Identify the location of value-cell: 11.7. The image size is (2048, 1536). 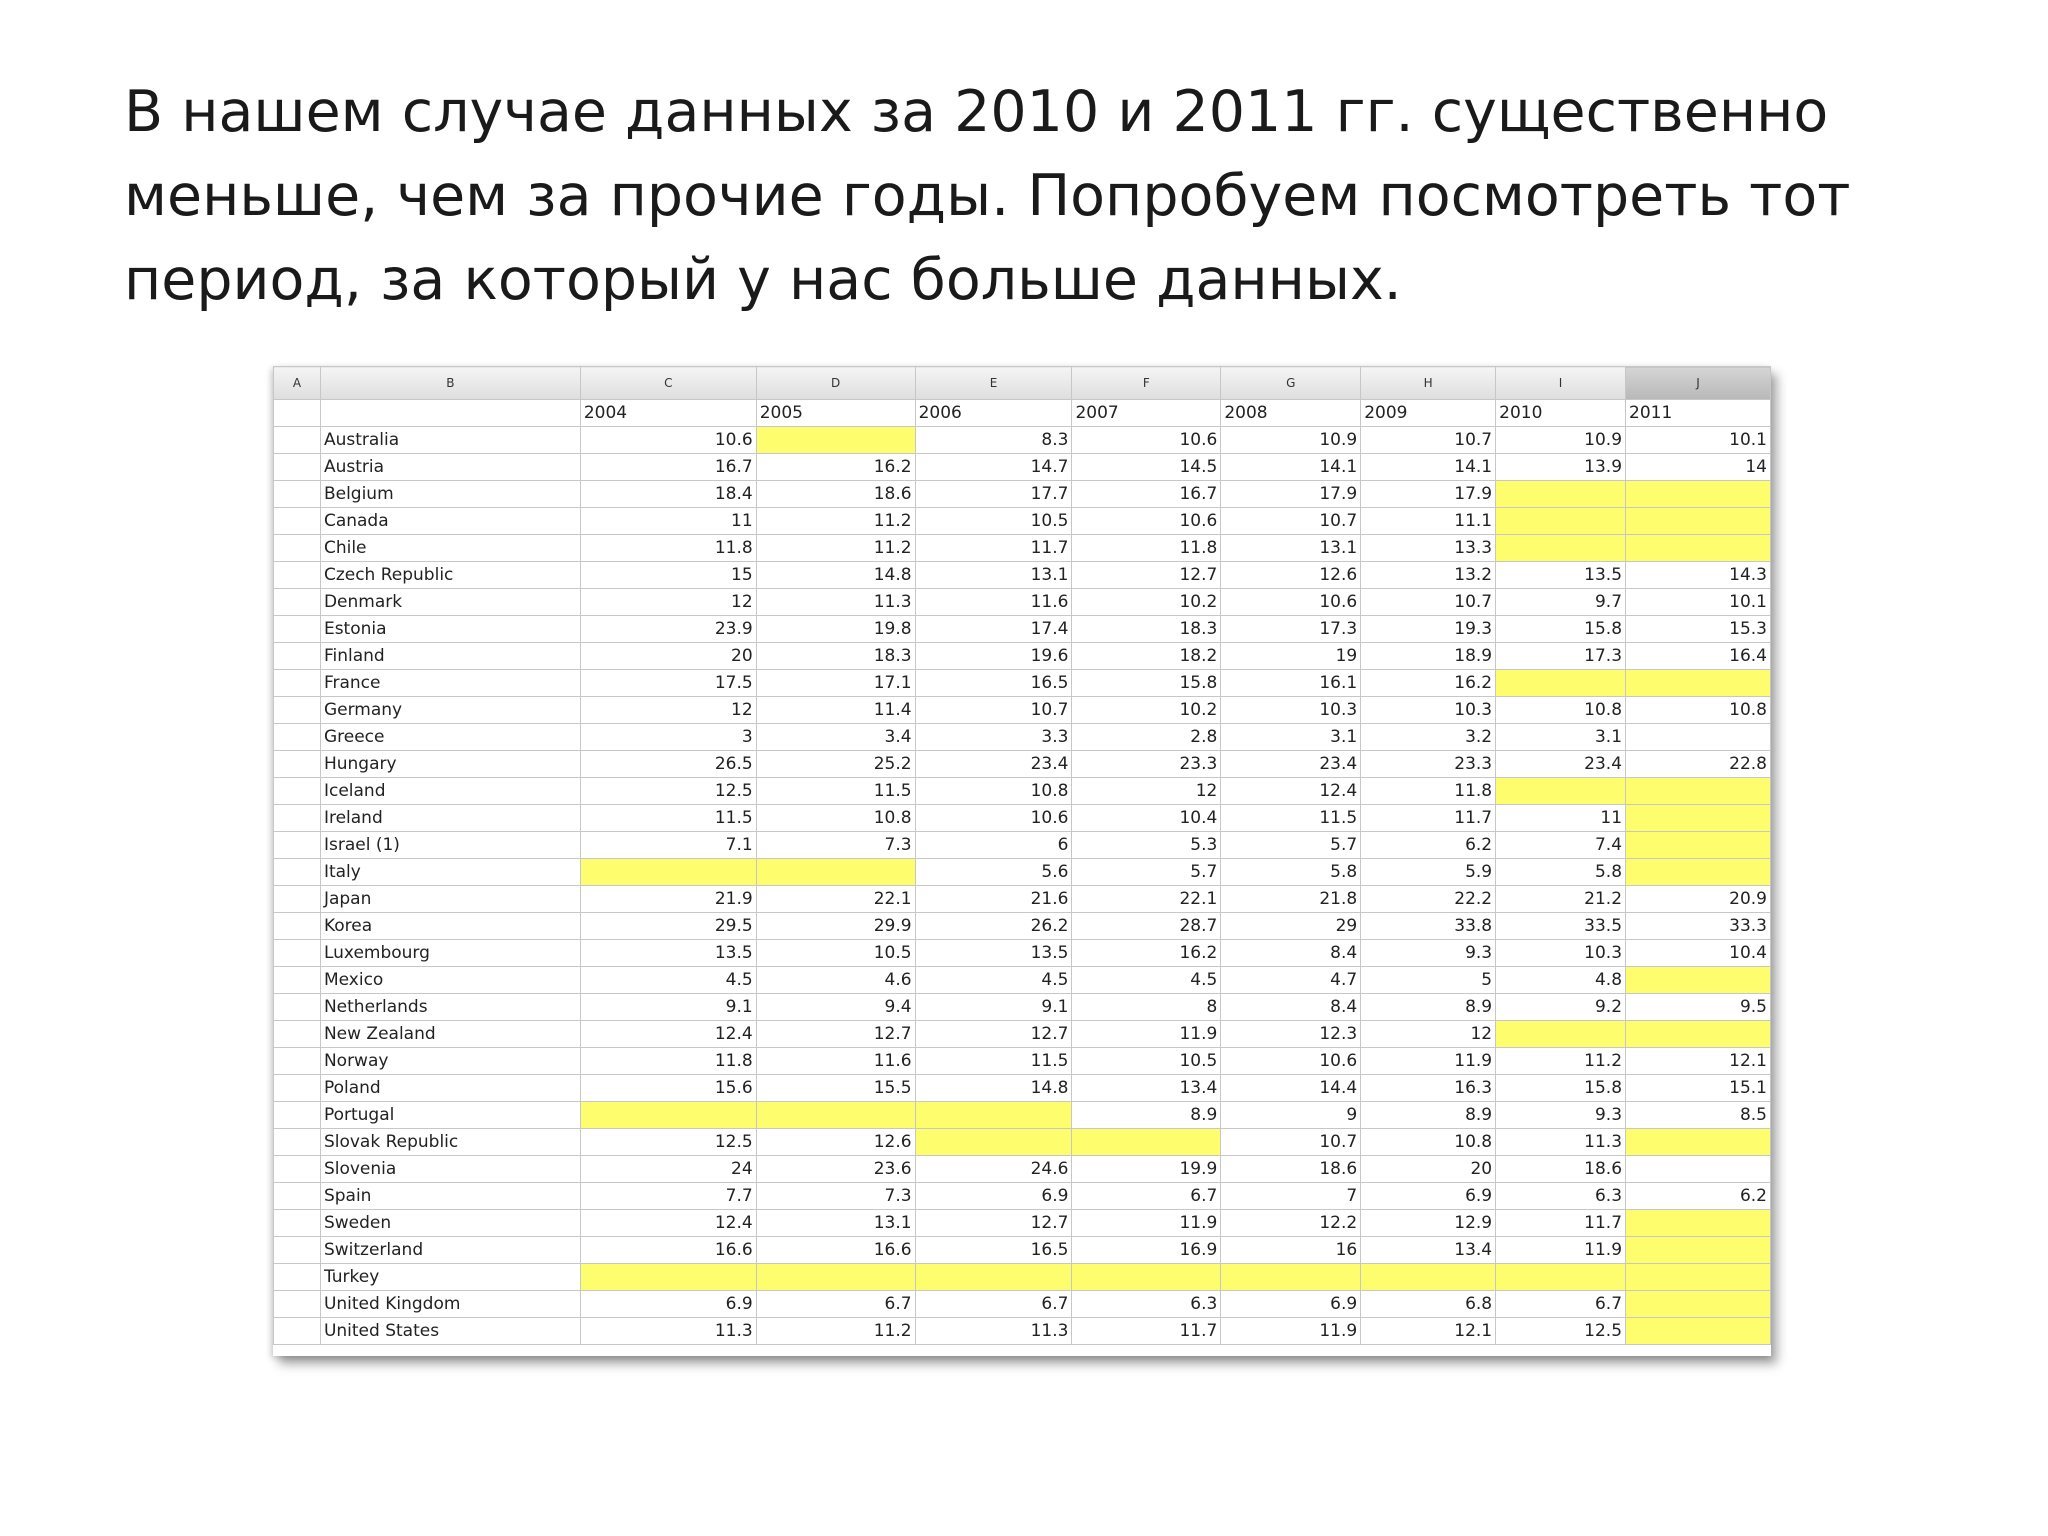
(993, 548).